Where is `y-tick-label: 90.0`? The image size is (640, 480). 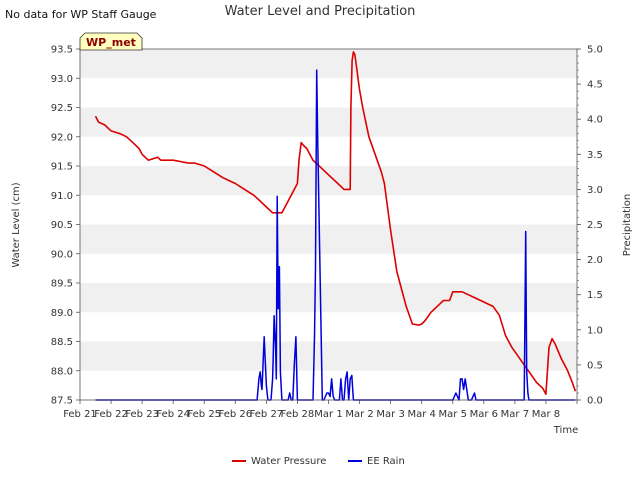
y-tick-label: 90.0 is located at coordinates (62, 254).